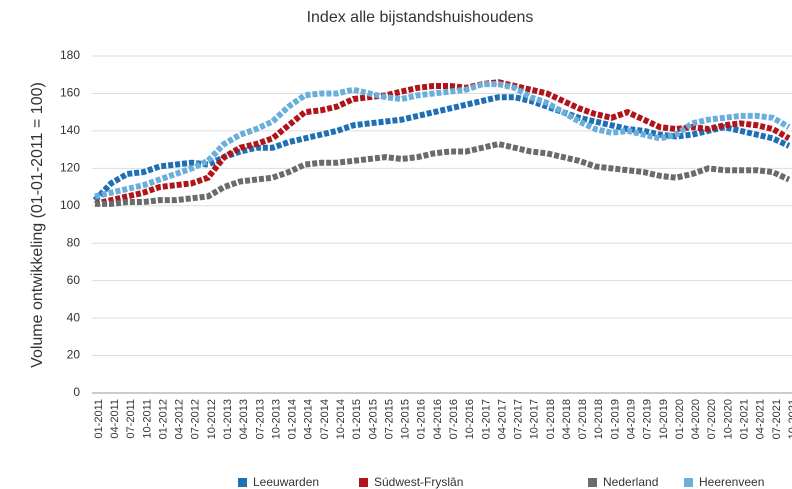 The height and width of the screenshot is (489, 792). Describe the element at coordinates (438, 419) in the screenshot. I see `x-tick-label: 04-2016` at that location.